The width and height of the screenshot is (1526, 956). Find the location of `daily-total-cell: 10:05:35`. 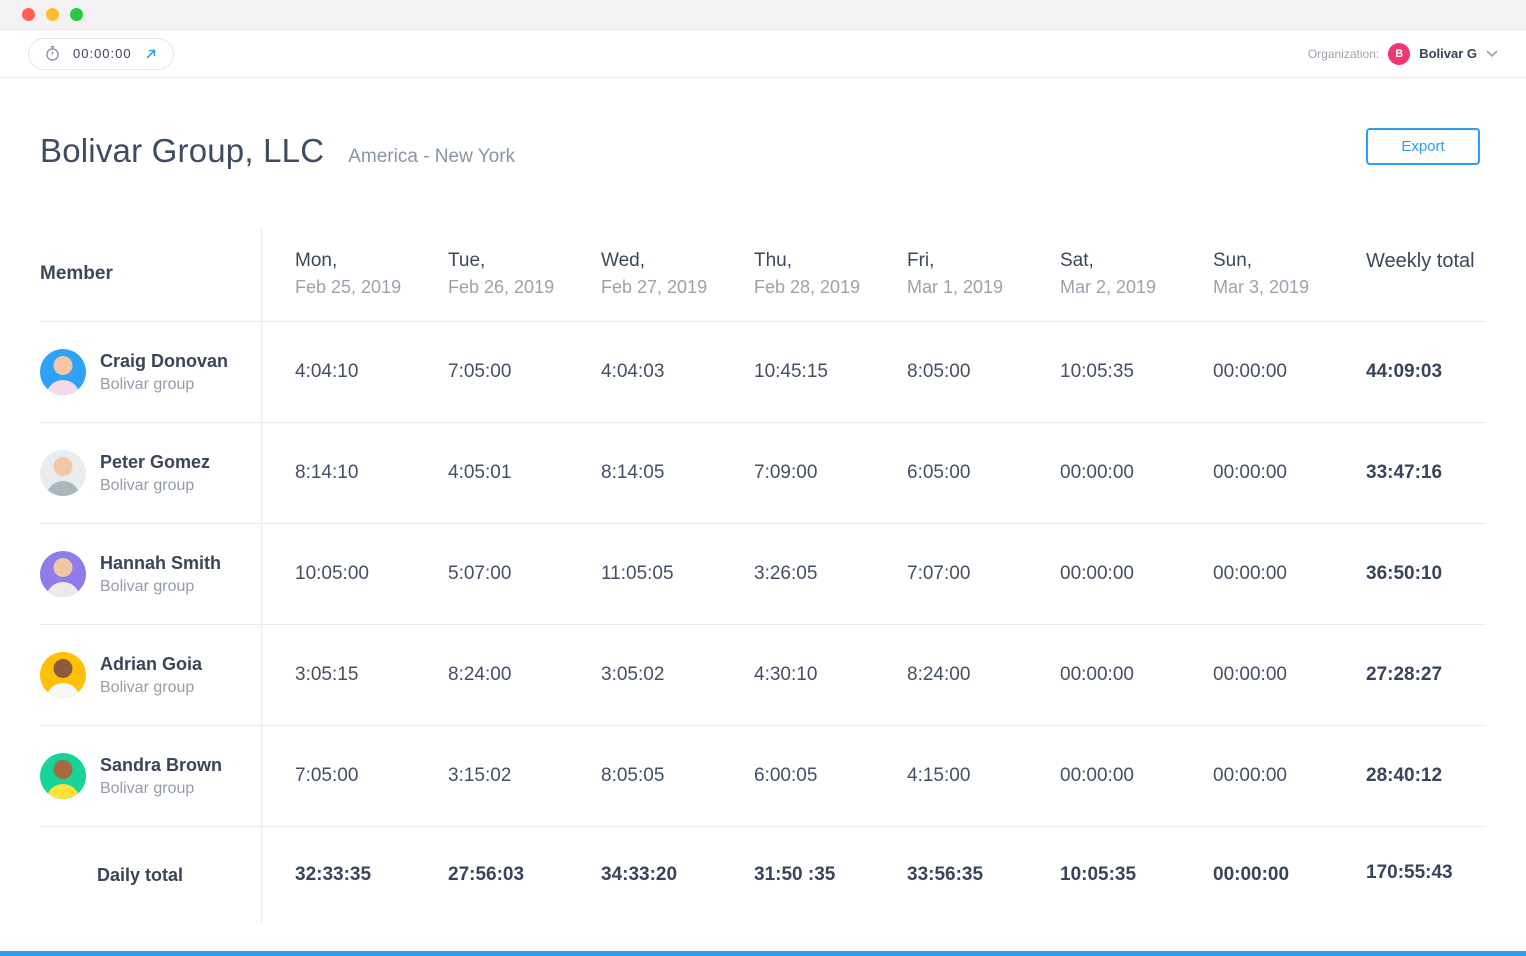

daily-total-cell: 10:05:35 is located at coordinates (1098, 874).